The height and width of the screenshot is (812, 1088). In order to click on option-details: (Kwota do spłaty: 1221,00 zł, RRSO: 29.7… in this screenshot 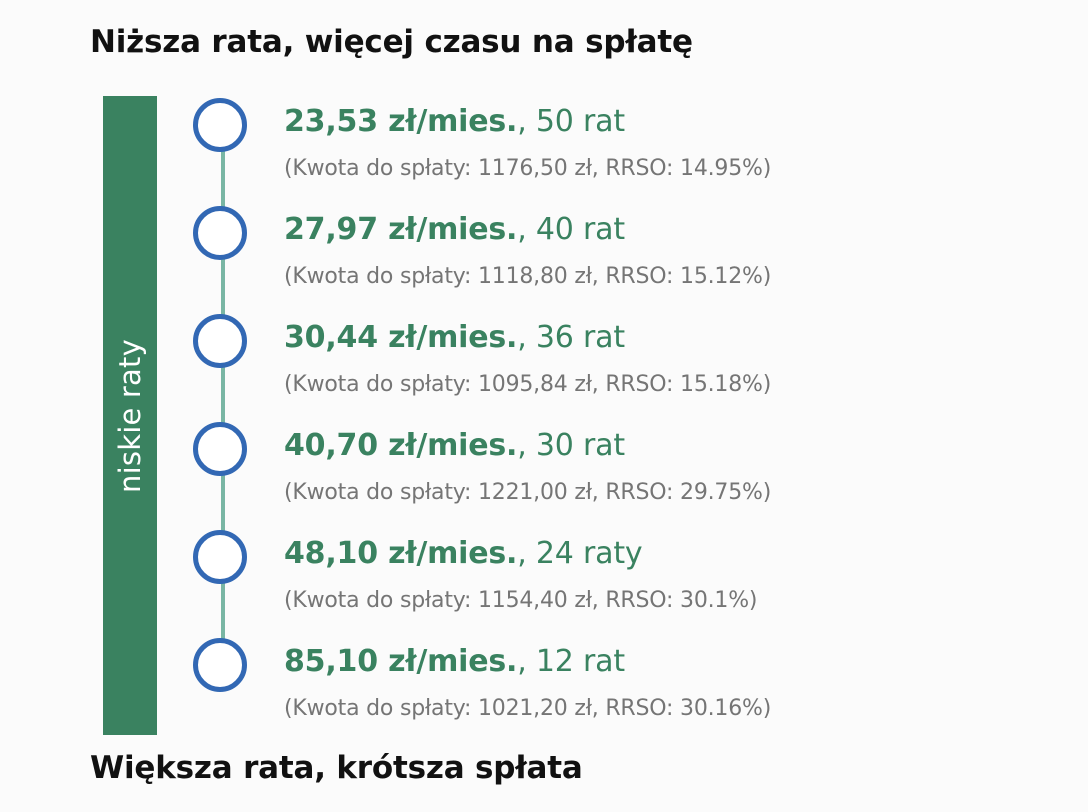, I will do `click(528, 492)`.